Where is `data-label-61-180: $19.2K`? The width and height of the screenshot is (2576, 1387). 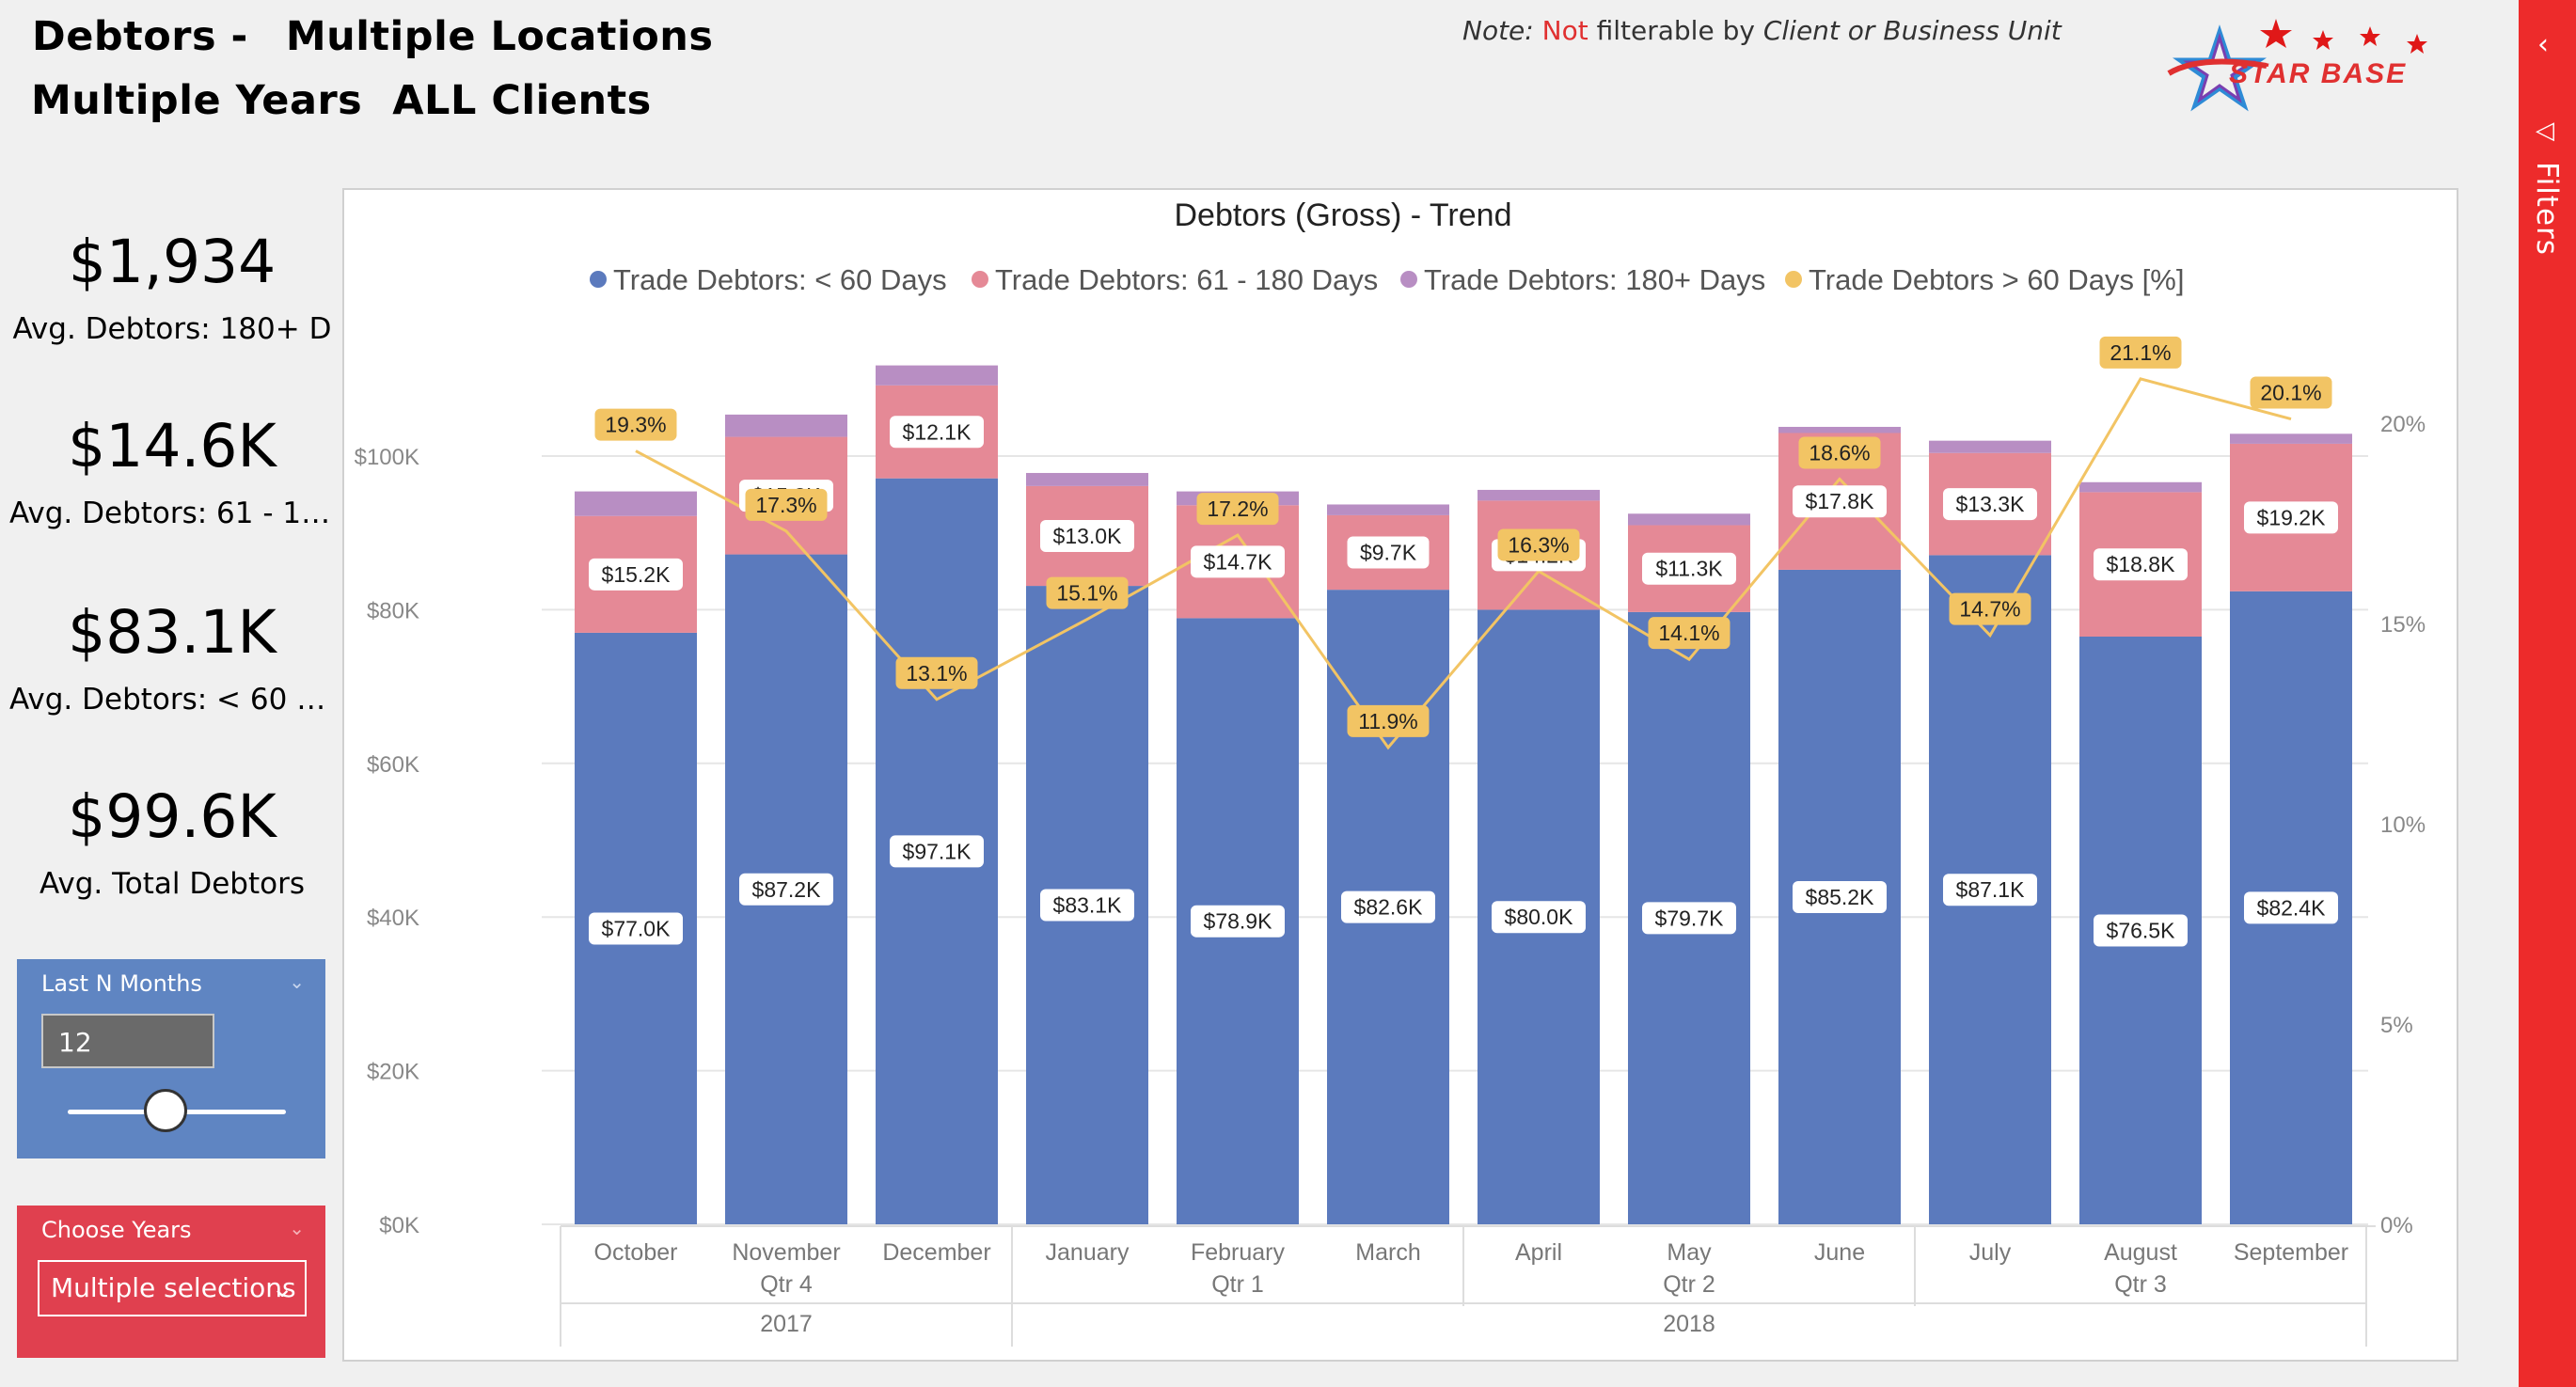 data-label-61-180: $19.2K is located at coordinates (2292, 517).